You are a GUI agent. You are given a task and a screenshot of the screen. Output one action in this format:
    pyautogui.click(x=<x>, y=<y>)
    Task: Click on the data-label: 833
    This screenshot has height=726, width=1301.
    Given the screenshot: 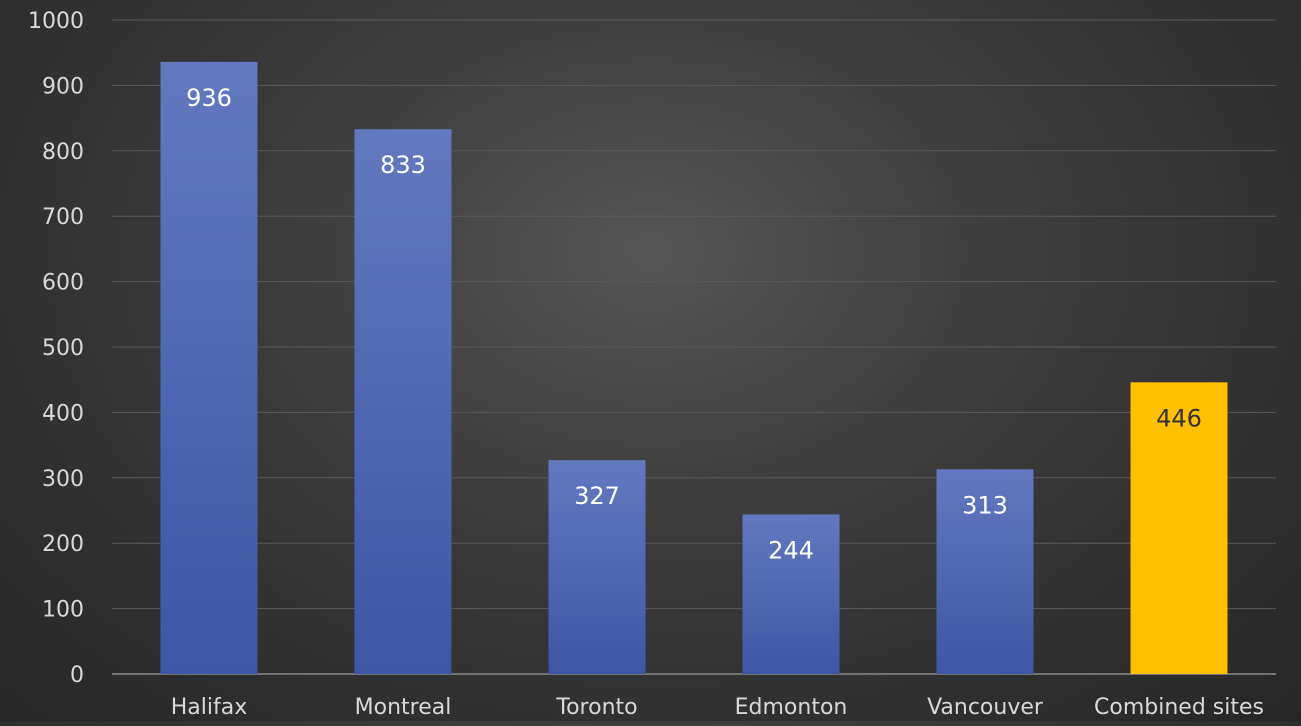 What is the action you would take?
    pyautogui.click(x=403, y=165)
    